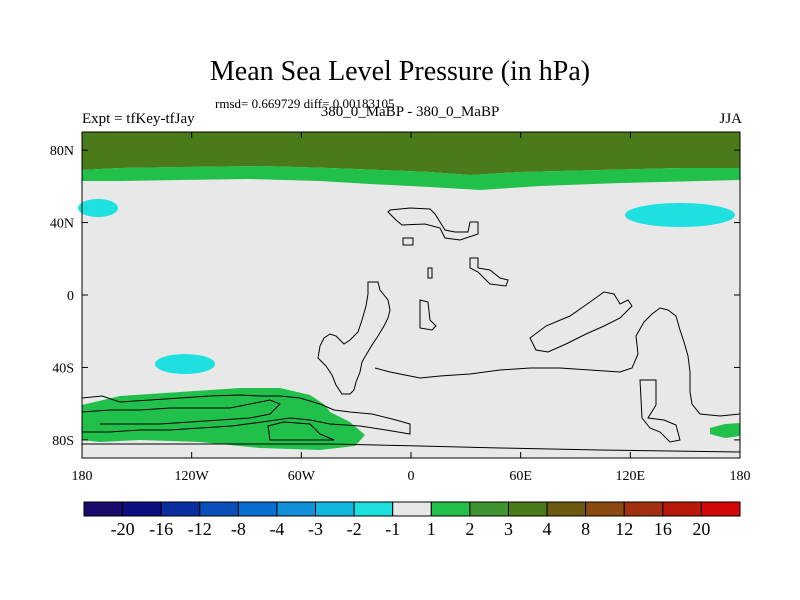  What do you see at coordinates (631, 476) in the screenshot?
I see `x-tick-label: 120E` at bounding box center [631, 476].